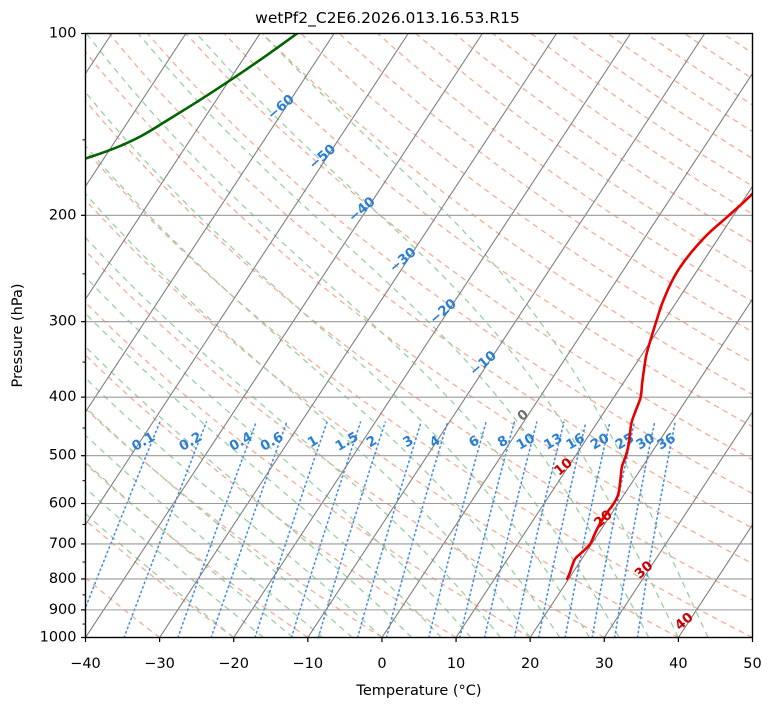 This screenshot has height=708, width=775. What do you see at coordinates (659, 386) in the screenshot?
I see `profile-temperature` at bounding box center [659, 386].